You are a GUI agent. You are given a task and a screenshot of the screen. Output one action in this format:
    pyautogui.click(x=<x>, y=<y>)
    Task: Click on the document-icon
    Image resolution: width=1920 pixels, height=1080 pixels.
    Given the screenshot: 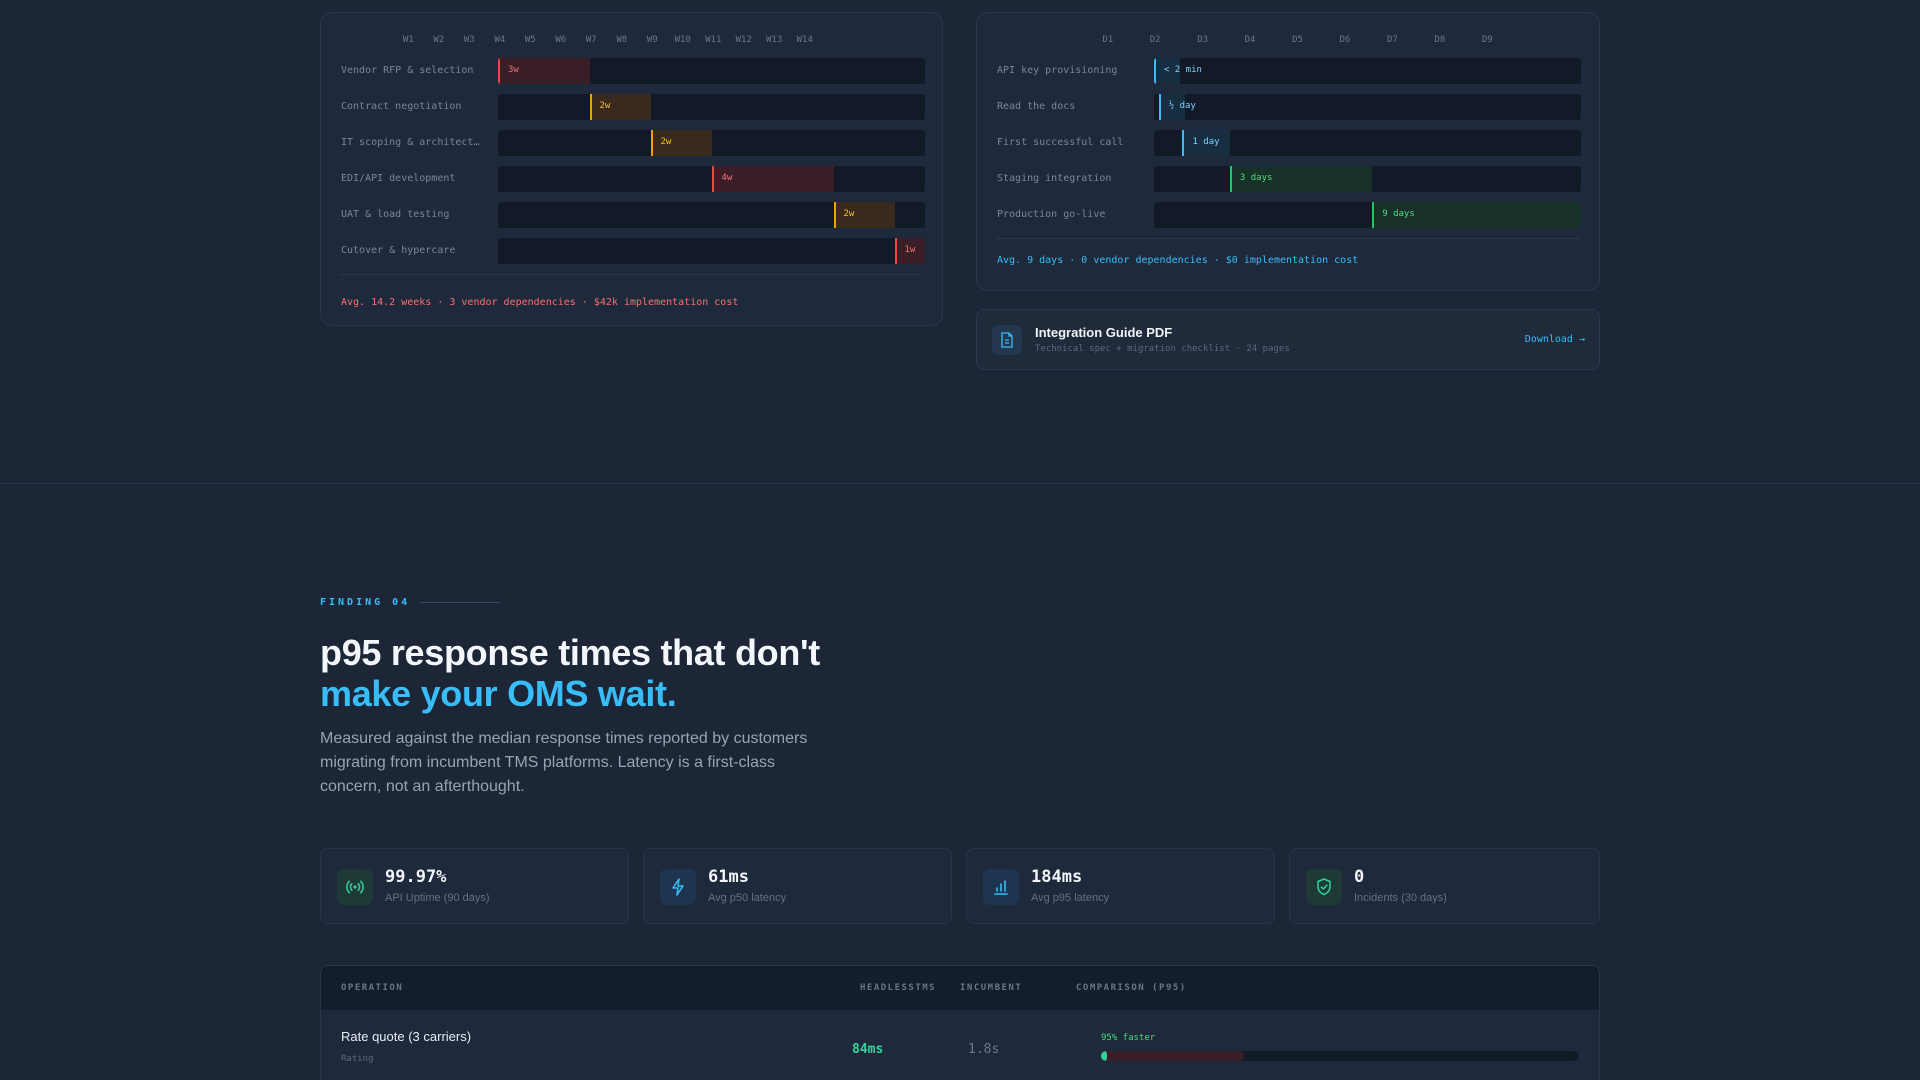 What is the action you would take?
    pyautogui.click(x=1007, y=340)
    